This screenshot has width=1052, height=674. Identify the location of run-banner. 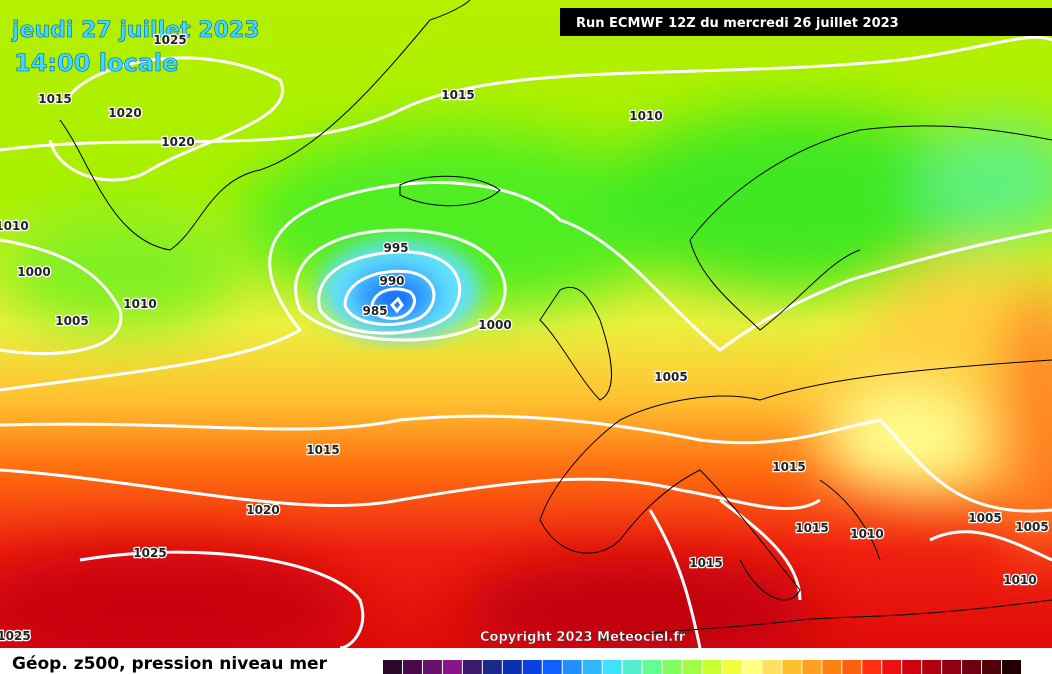
(806, 22).